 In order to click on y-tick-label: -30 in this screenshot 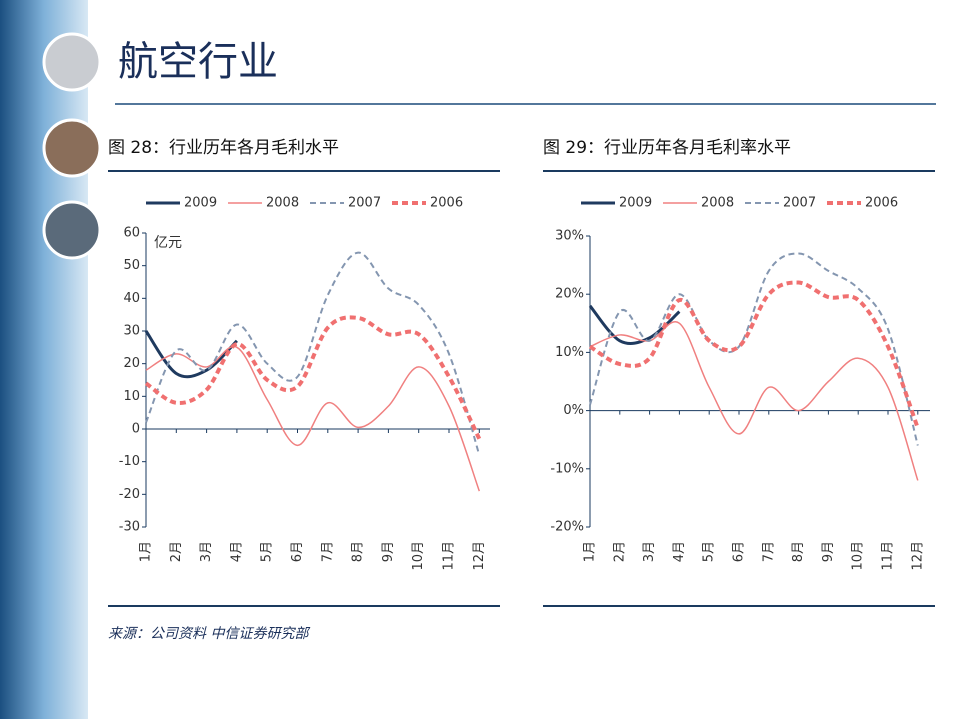, I will do `click(129, 527)`.